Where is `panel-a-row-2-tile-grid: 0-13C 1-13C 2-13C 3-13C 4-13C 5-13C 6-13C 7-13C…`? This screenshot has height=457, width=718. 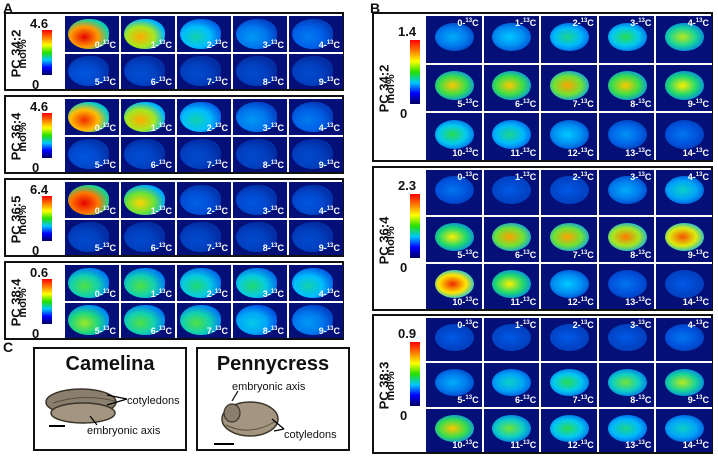
panel-a-row-2-tile-grid: 0-13C 1-13C 2-13C 3-13C 4-13C 5-13C 6-13C 7-13C… is located at coordinates (204, 135).